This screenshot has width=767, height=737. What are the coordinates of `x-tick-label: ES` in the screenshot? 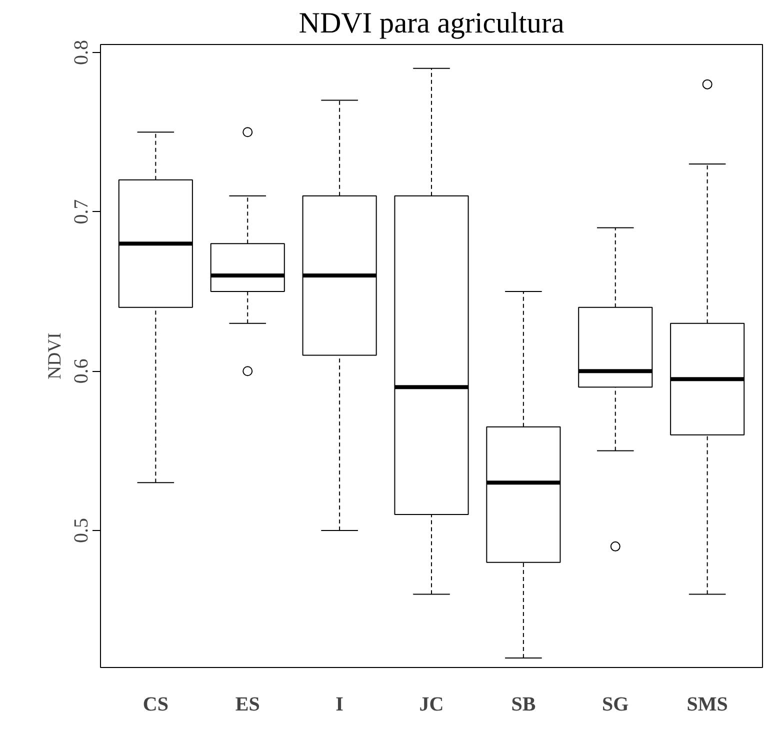 It's located at (247, 705).